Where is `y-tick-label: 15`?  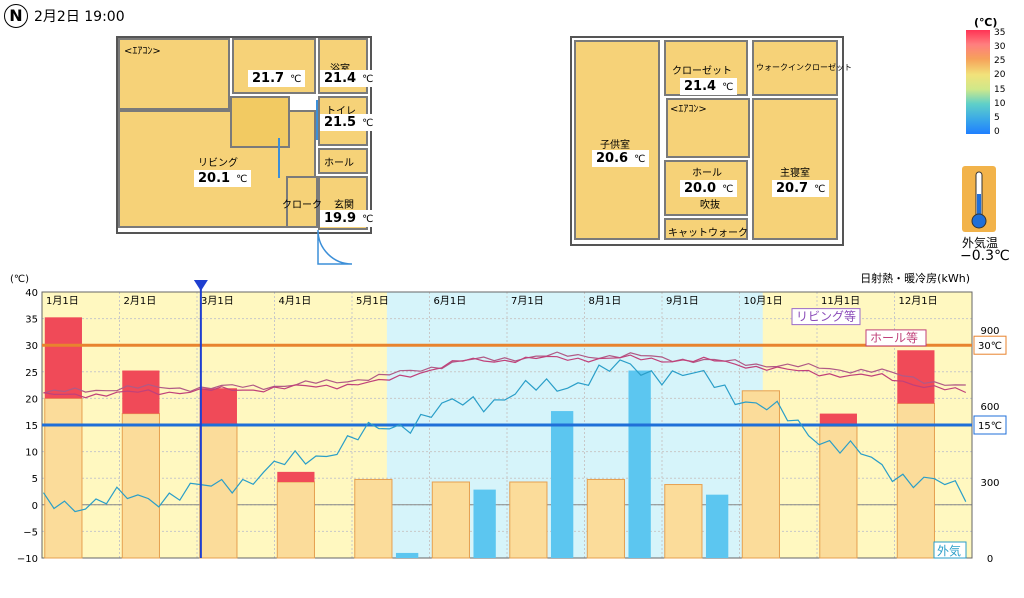
y-tick-label: 15 is located at coordinates (31, 426).